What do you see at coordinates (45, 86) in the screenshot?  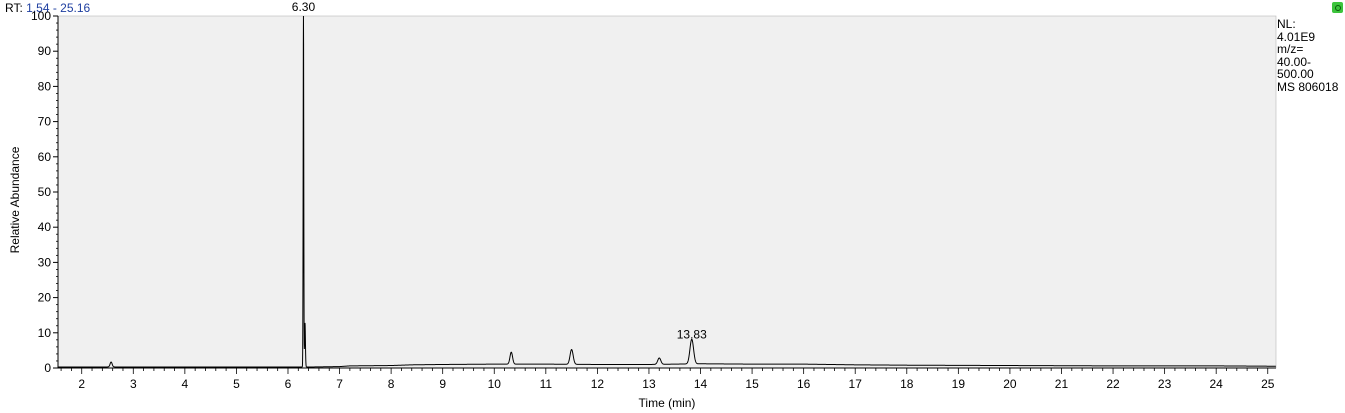 I see `y-tick-label: 80` at bounding box center [45, 86].